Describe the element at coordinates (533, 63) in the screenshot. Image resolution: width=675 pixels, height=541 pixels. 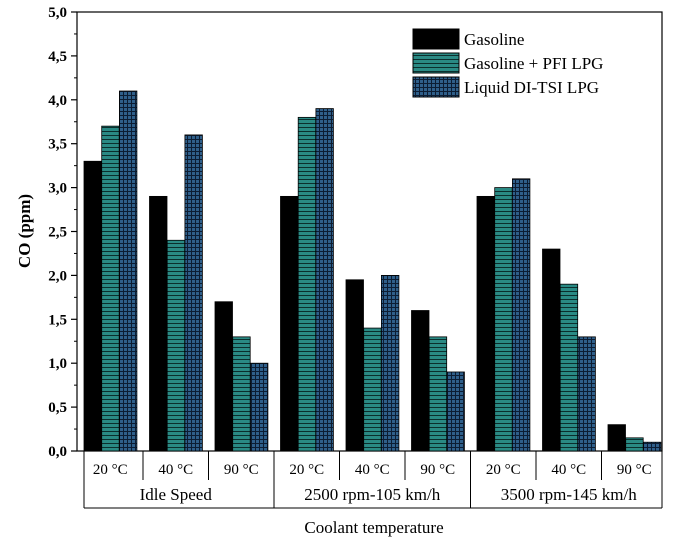
I see `legend-label-pfi-lpg: Gasoline + PFI LPG` at that location.